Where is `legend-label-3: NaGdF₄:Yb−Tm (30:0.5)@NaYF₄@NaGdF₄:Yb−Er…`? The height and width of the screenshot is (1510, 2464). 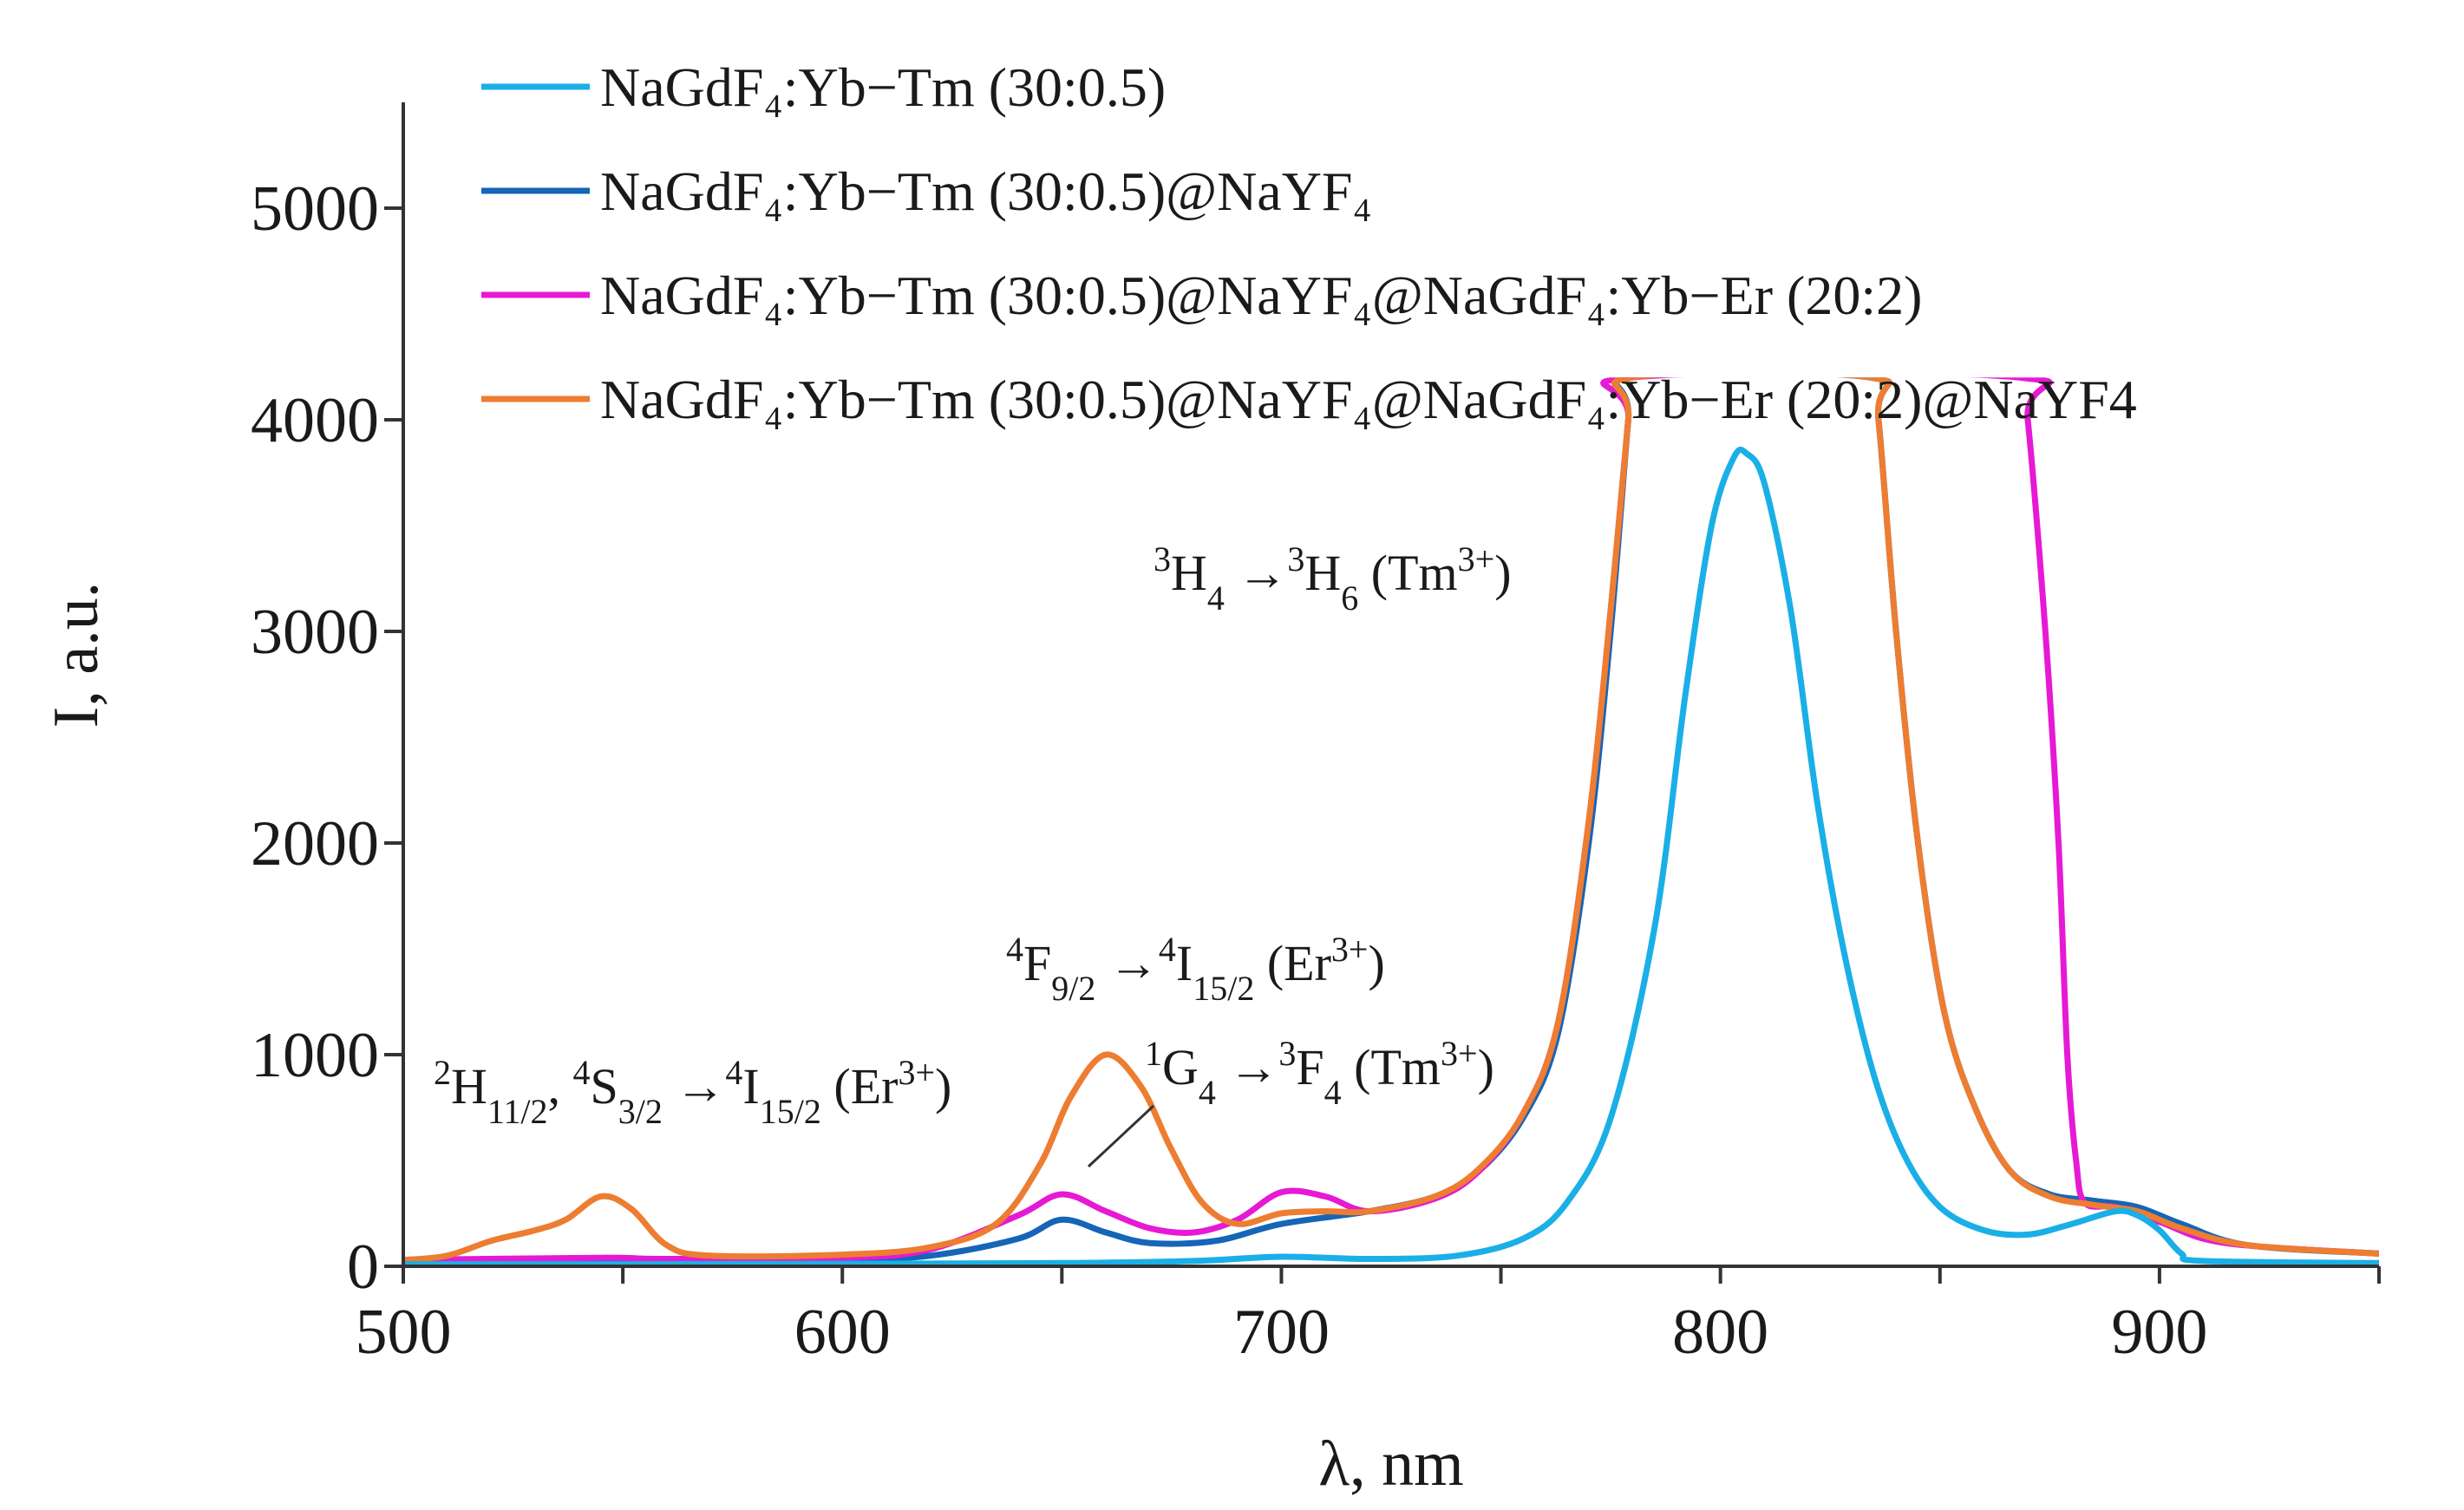 legend-label-3: NaGdF₄:Yb−Tm (30:0.5)@NaYF₄@NaGdF₄:Yb−Er… is located at coordinates (1261, 295).